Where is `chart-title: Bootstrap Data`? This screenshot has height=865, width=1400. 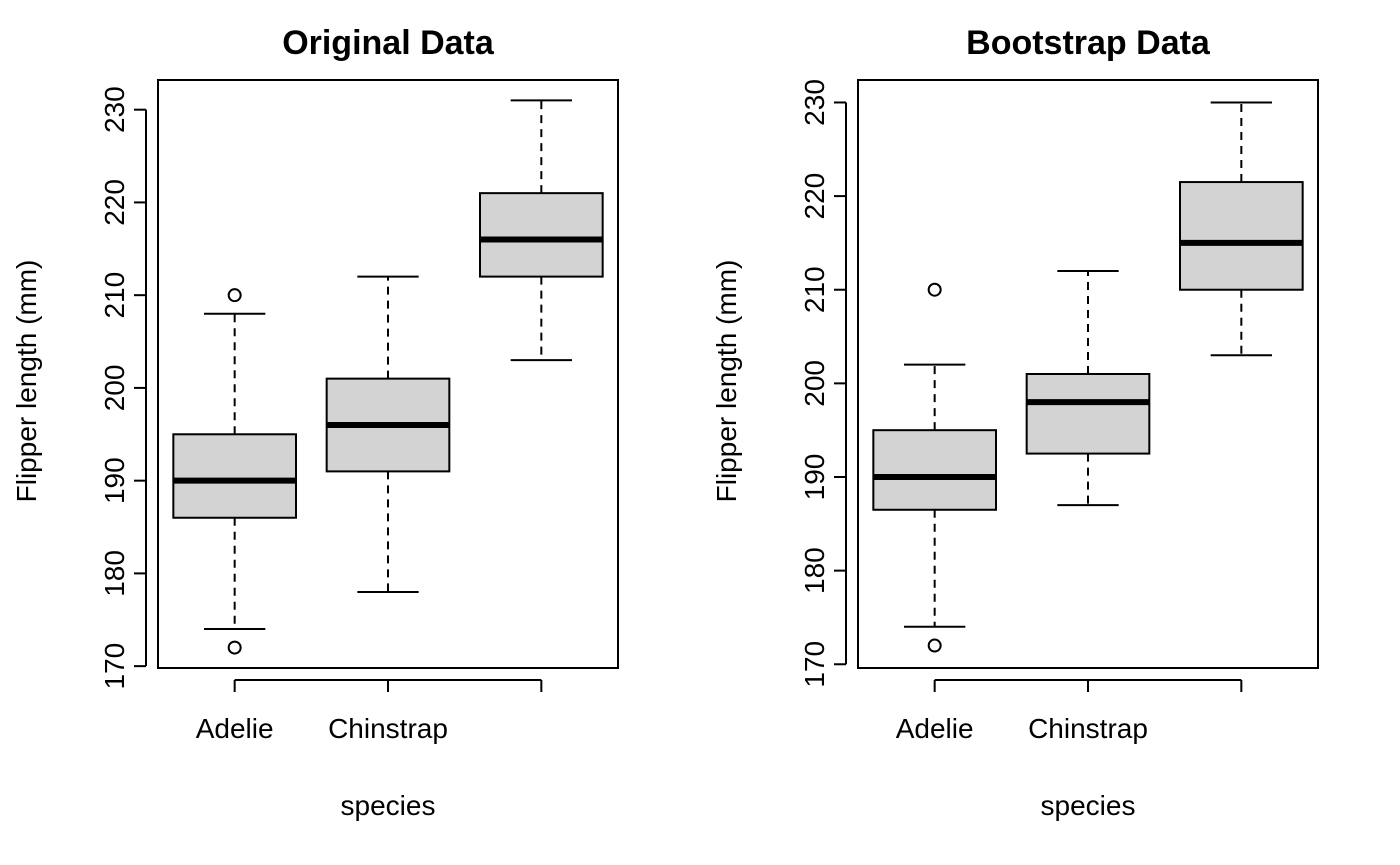 chart-title: Bootstrap Data is located at coordinates (1088, 43).